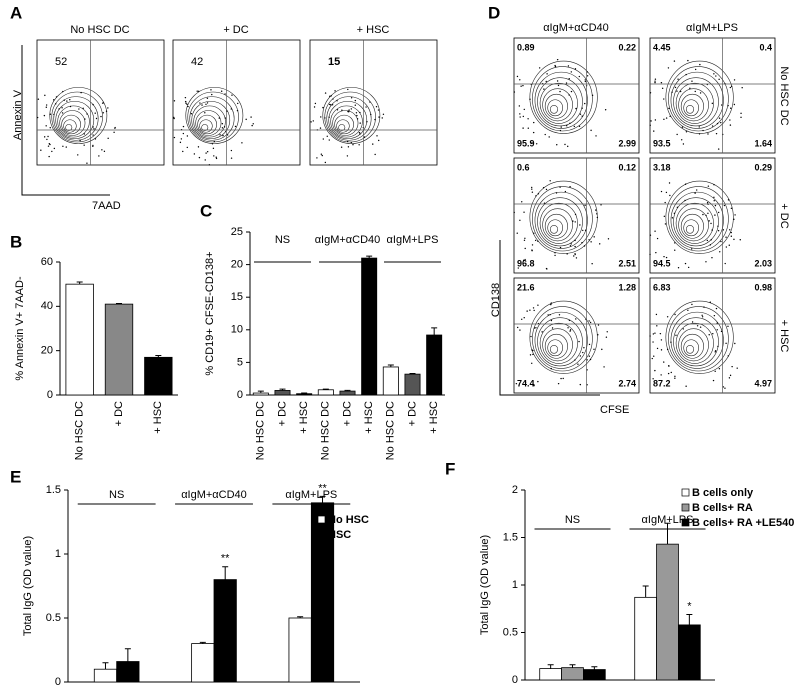  Describe the element at coordinates (304, 417) in the screenshot. I see `x-tick-label: + HSC` at that location.